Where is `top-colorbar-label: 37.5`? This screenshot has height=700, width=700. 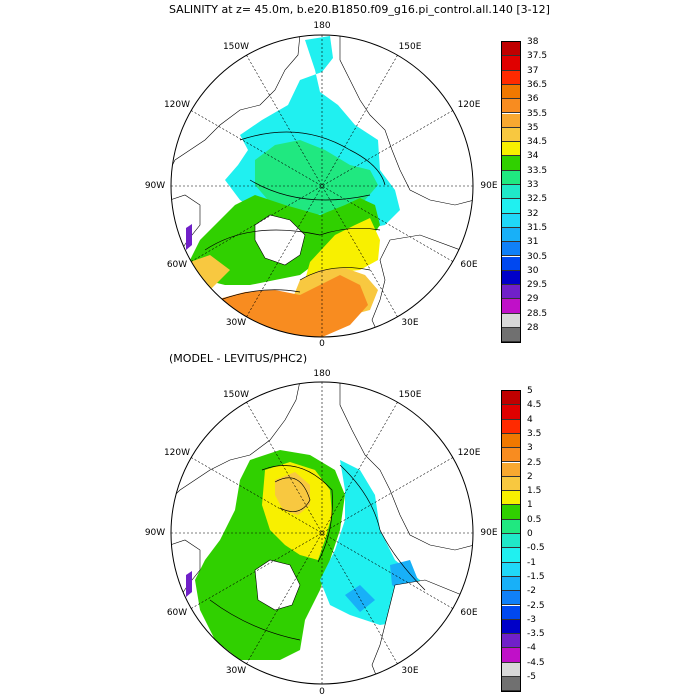
top-colorbar-label: 37.5 is located at coordinates (537, 56).